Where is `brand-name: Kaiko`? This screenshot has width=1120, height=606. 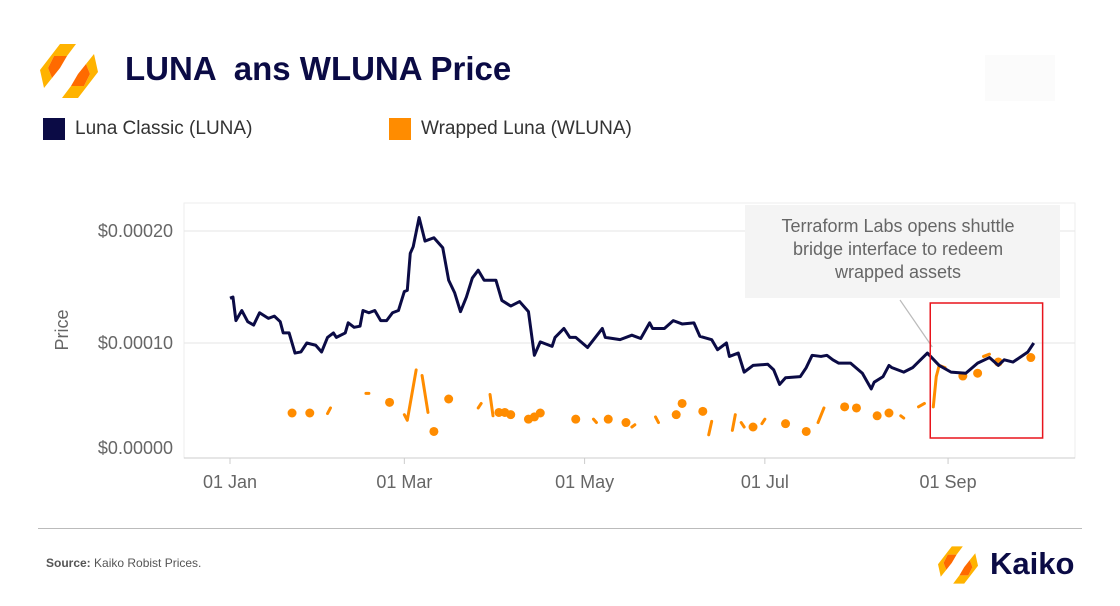
brand-name: Kaiko is located at coordinates (1032, 563).